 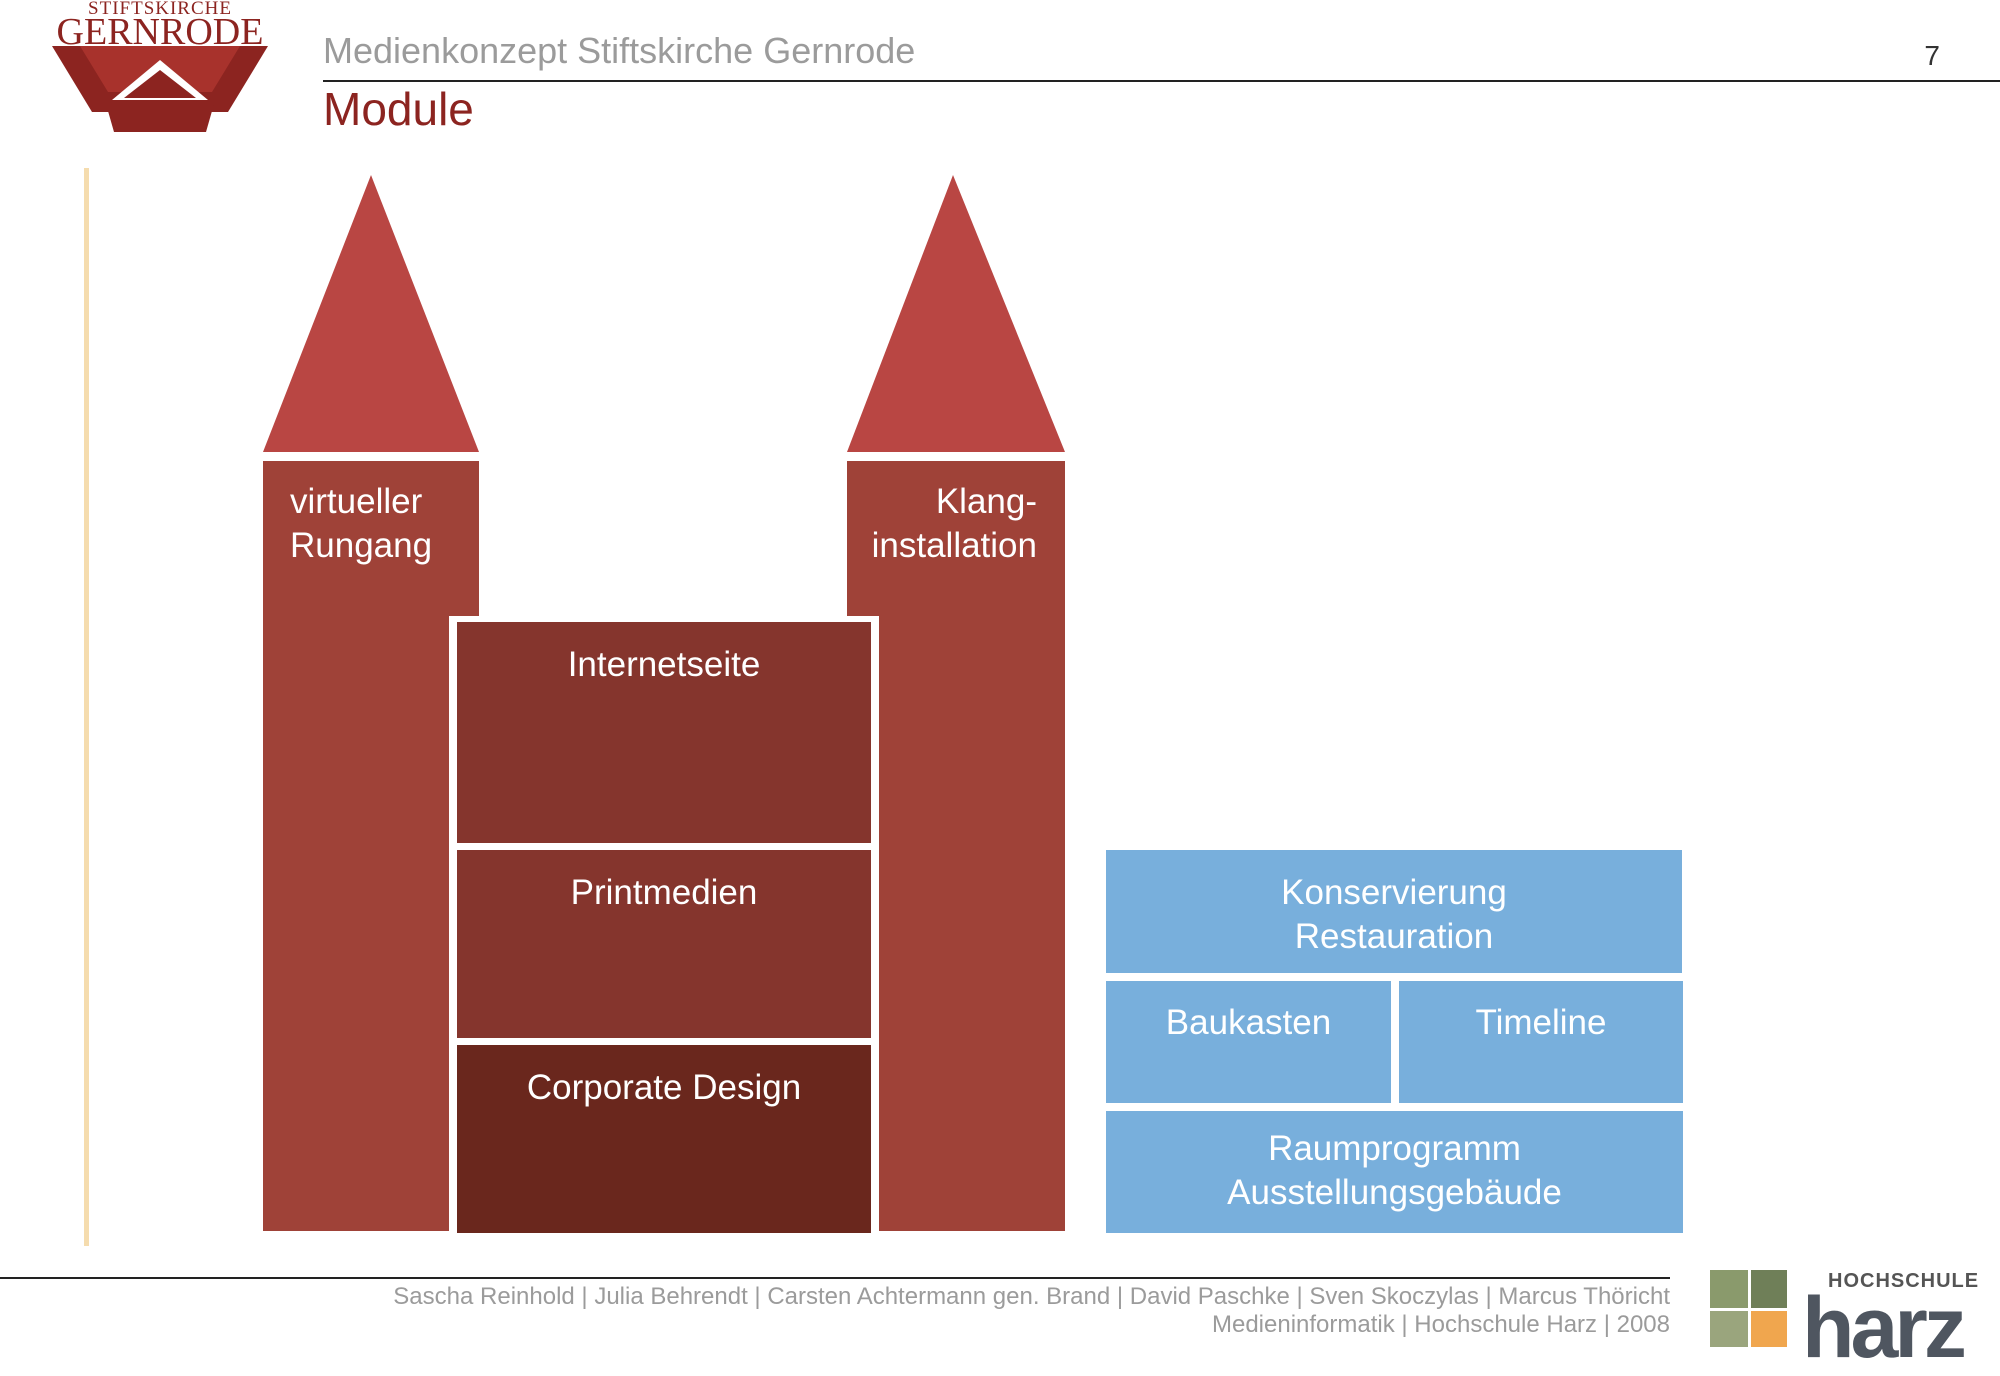 What do you see at coordinates (1248, 1022) in the screenshot?
I see `blue-label-baukasten: Baukasten` at bounding box center [1248, 1022].